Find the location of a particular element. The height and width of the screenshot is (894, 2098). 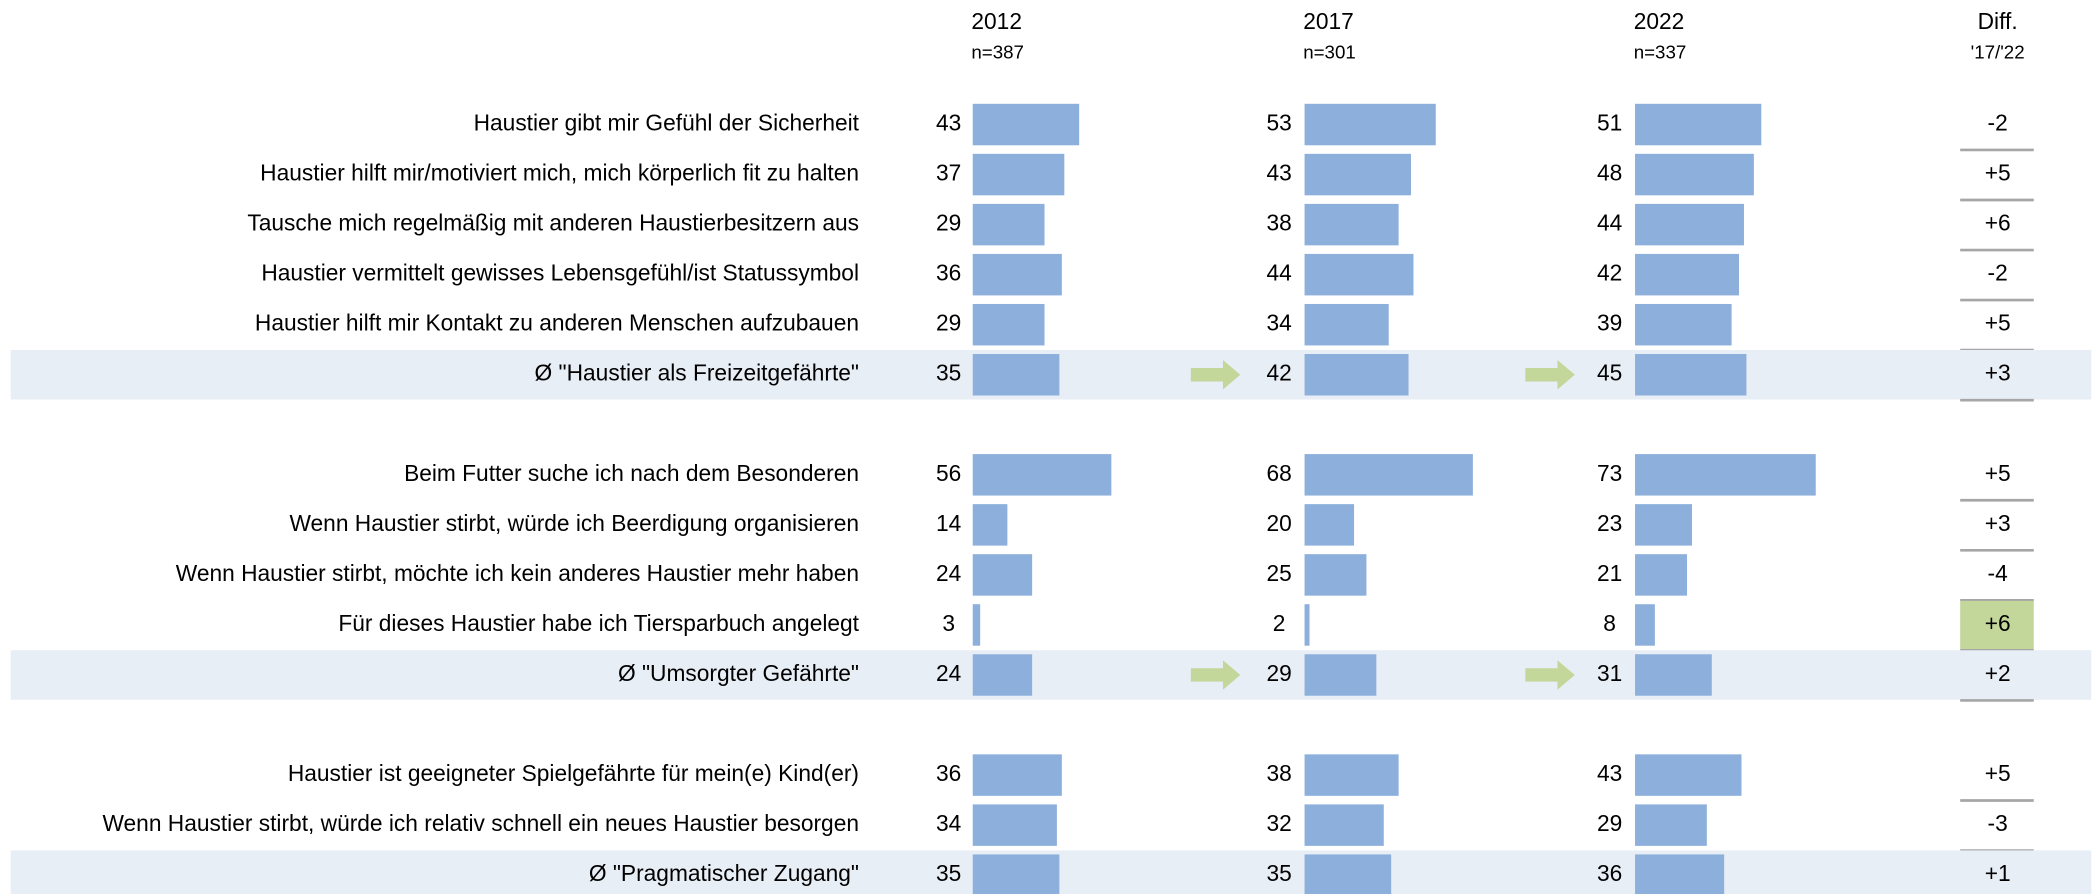

value-label: 20 is located at coordinates (1278, 523).